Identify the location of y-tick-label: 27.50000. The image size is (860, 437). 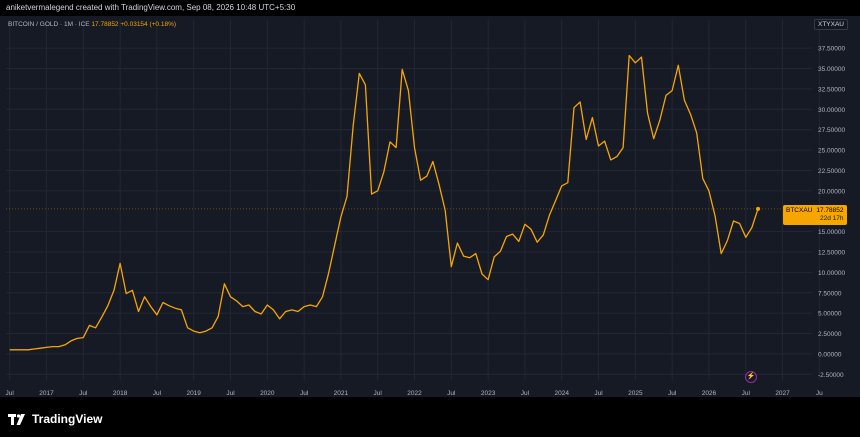
(831, 130).